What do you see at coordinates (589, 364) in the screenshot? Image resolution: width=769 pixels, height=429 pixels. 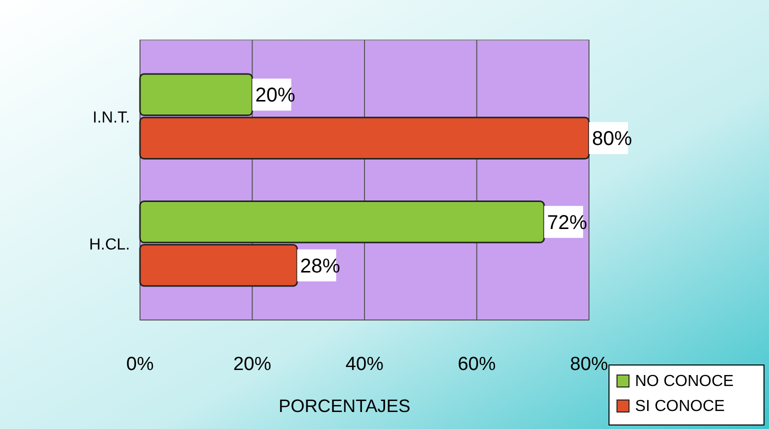 I see `x-tick-label: 80%` at bounding box center [589, 364].